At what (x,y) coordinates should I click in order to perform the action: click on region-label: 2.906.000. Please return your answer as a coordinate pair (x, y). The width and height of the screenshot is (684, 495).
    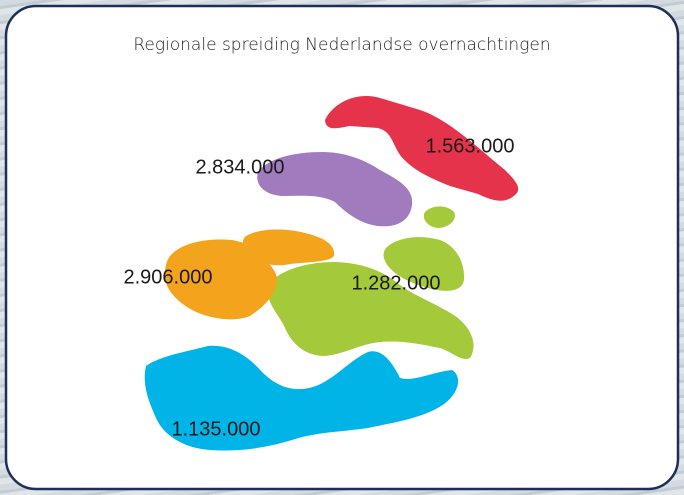
    Looking at the image, I should click on (168, 277).